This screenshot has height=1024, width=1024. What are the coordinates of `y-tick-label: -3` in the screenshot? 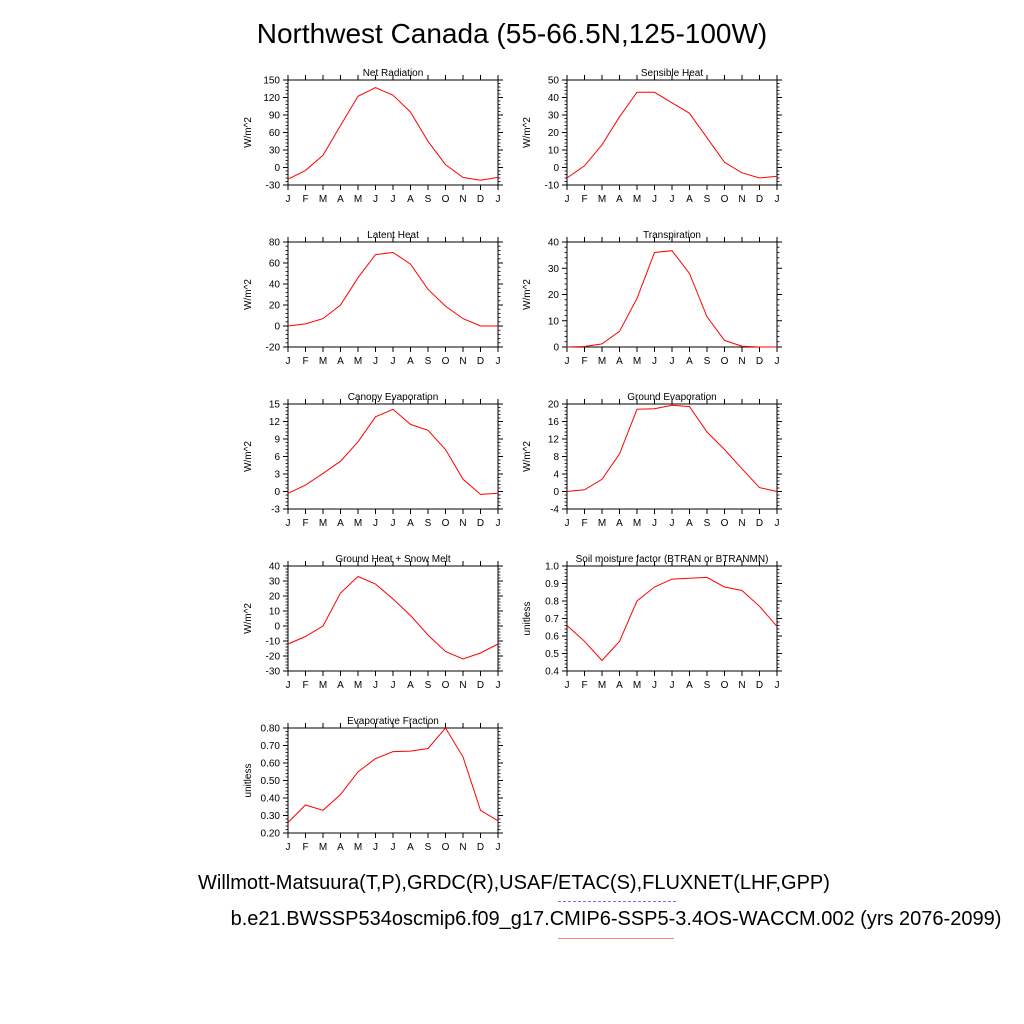 It's located at (275, 510).